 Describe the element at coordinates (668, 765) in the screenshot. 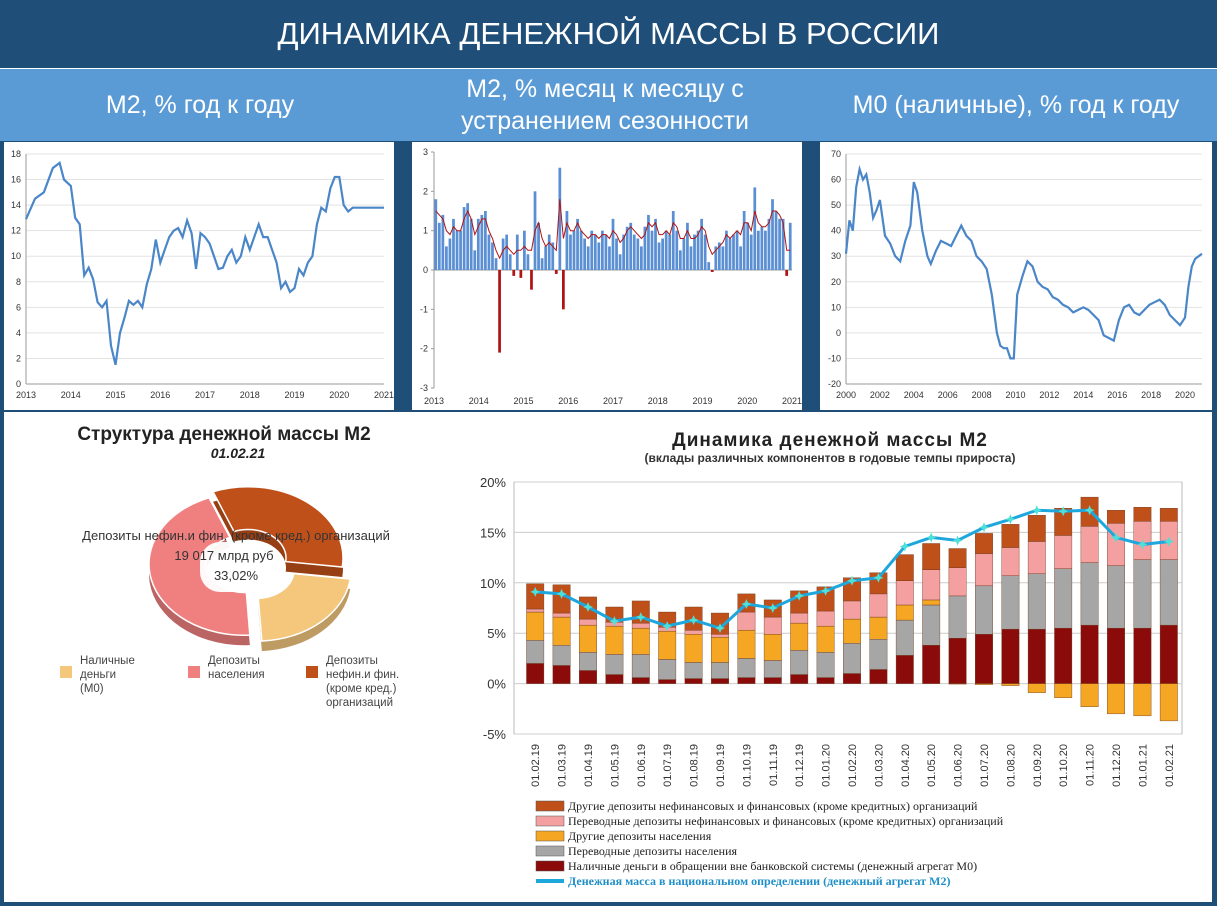

I see `x-tick-label: 01.07.19` at that location.